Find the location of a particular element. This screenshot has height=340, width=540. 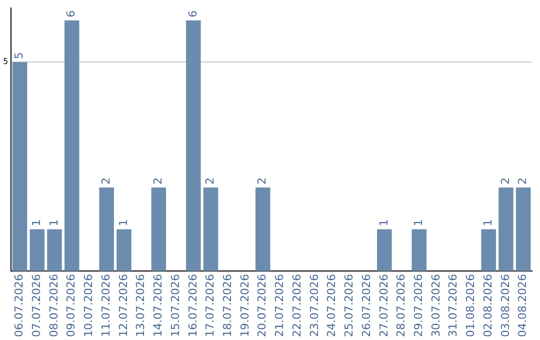

x-tick-label: 04.08.2026 is located at coordinates (523, 306).